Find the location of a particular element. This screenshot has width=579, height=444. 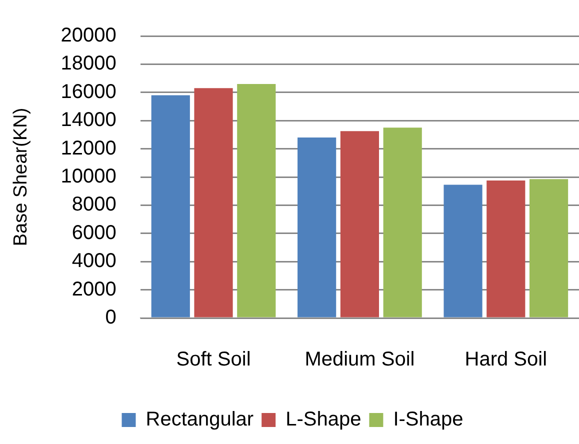

y-tick-label: 10000 is located at coordinates (88, 177).